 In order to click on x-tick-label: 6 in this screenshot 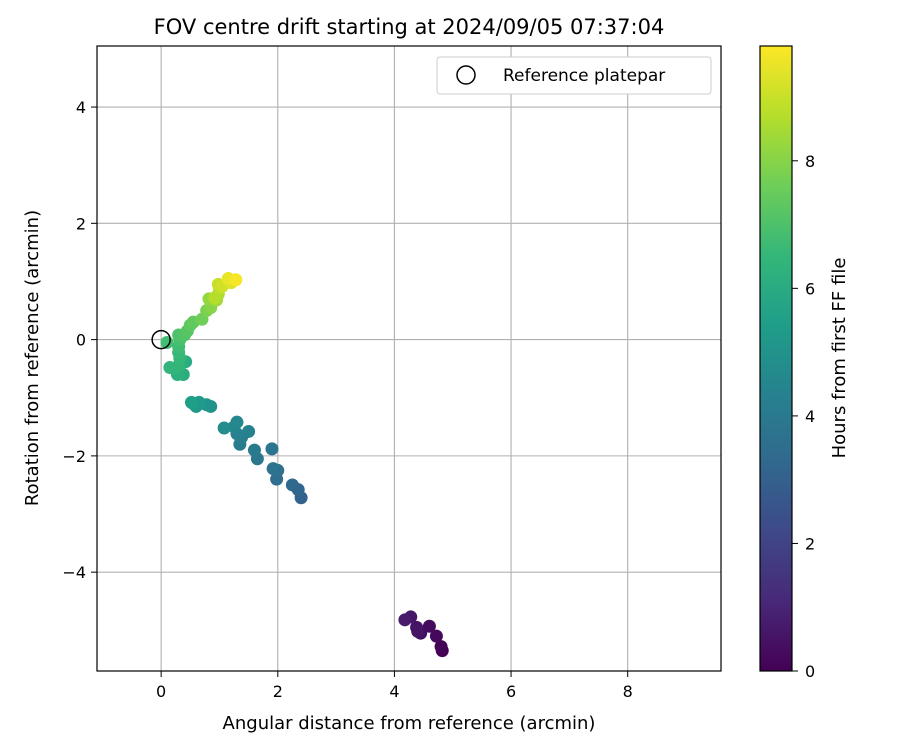, I will do `click(511, 691)`.